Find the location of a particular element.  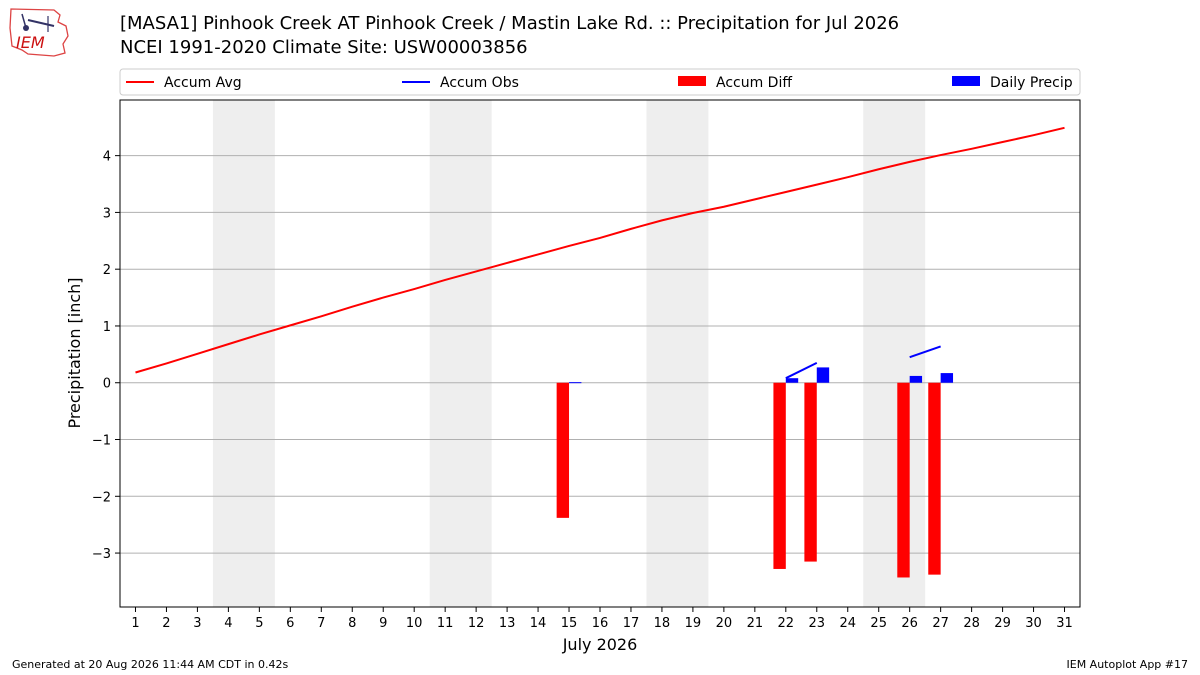

x-tick-label: 7 is located at coordinates (321, 623).